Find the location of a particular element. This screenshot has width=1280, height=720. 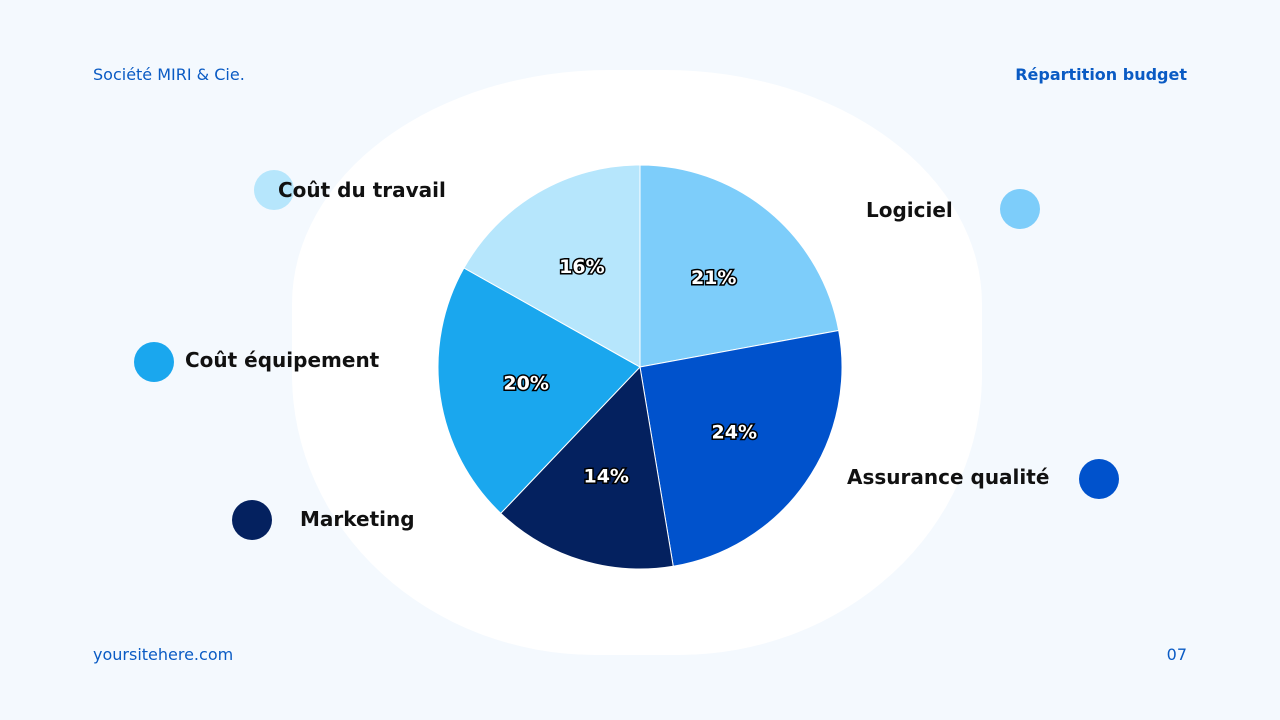

pie-label-marketing: 14% is located at coordinates (605, 477).